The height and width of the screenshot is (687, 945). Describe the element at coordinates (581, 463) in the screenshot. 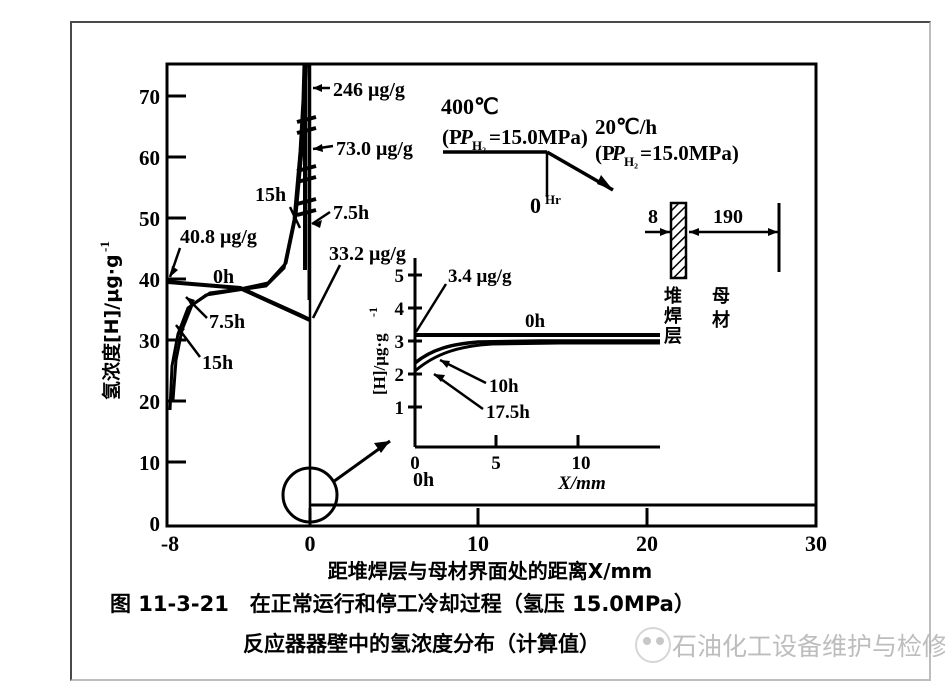

I see `inset-x-tick-10: 10` at that location.